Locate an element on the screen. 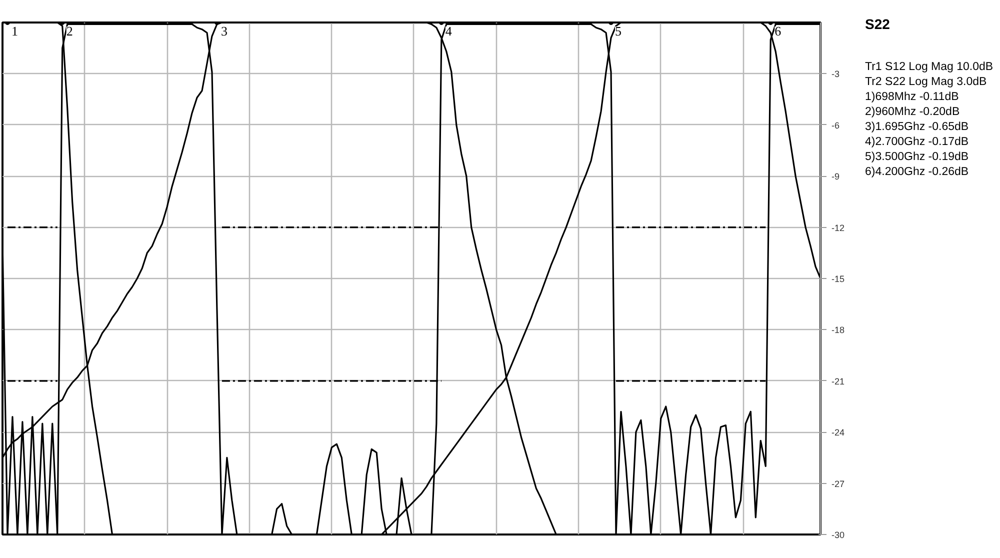 This screenshot has width=1000, height=558. text: Tr1 S12 Log Mag 10.0dB is located at coordinates (929, 67).